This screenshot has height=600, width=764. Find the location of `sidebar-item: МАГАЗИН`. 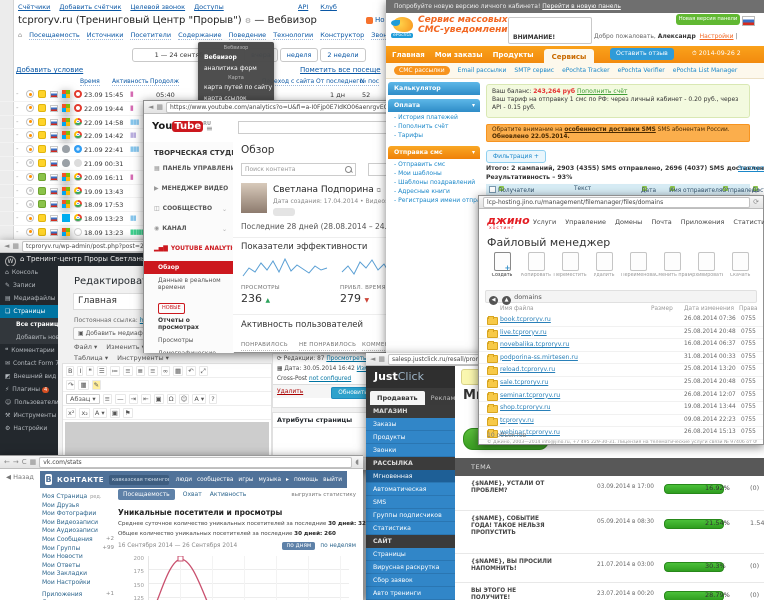

sidebar-item: МАГАЗИН is located at coordinates (410, 411).